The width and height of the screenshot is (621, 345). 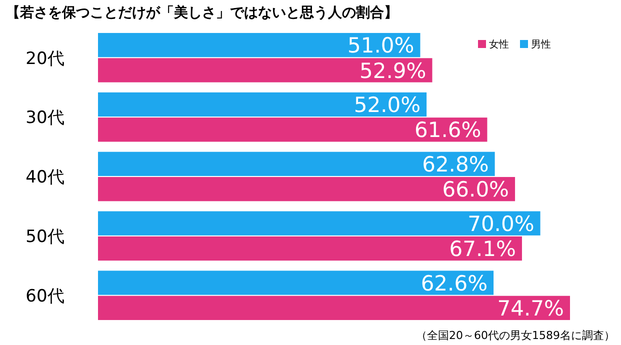 I want to click on data-label: 52.0%, so click(x=387, y=105).